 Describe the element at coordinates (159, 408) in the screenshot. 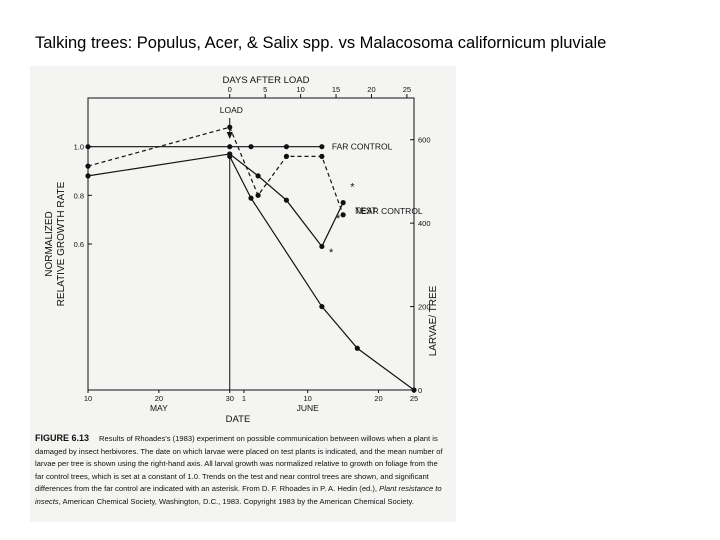

I see `month-label: MAY` at that location.